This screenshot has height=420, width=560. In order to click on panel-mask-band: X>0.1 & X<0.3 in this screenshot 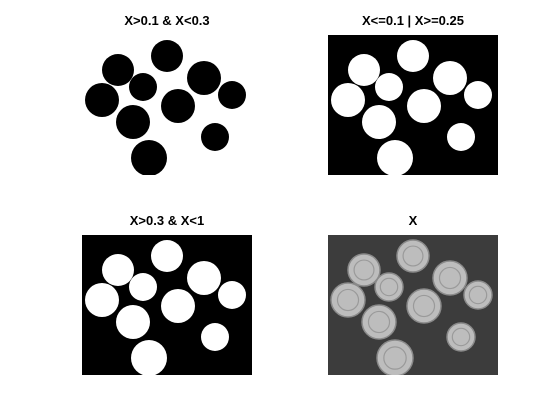, I will do `click(167, 94)`.